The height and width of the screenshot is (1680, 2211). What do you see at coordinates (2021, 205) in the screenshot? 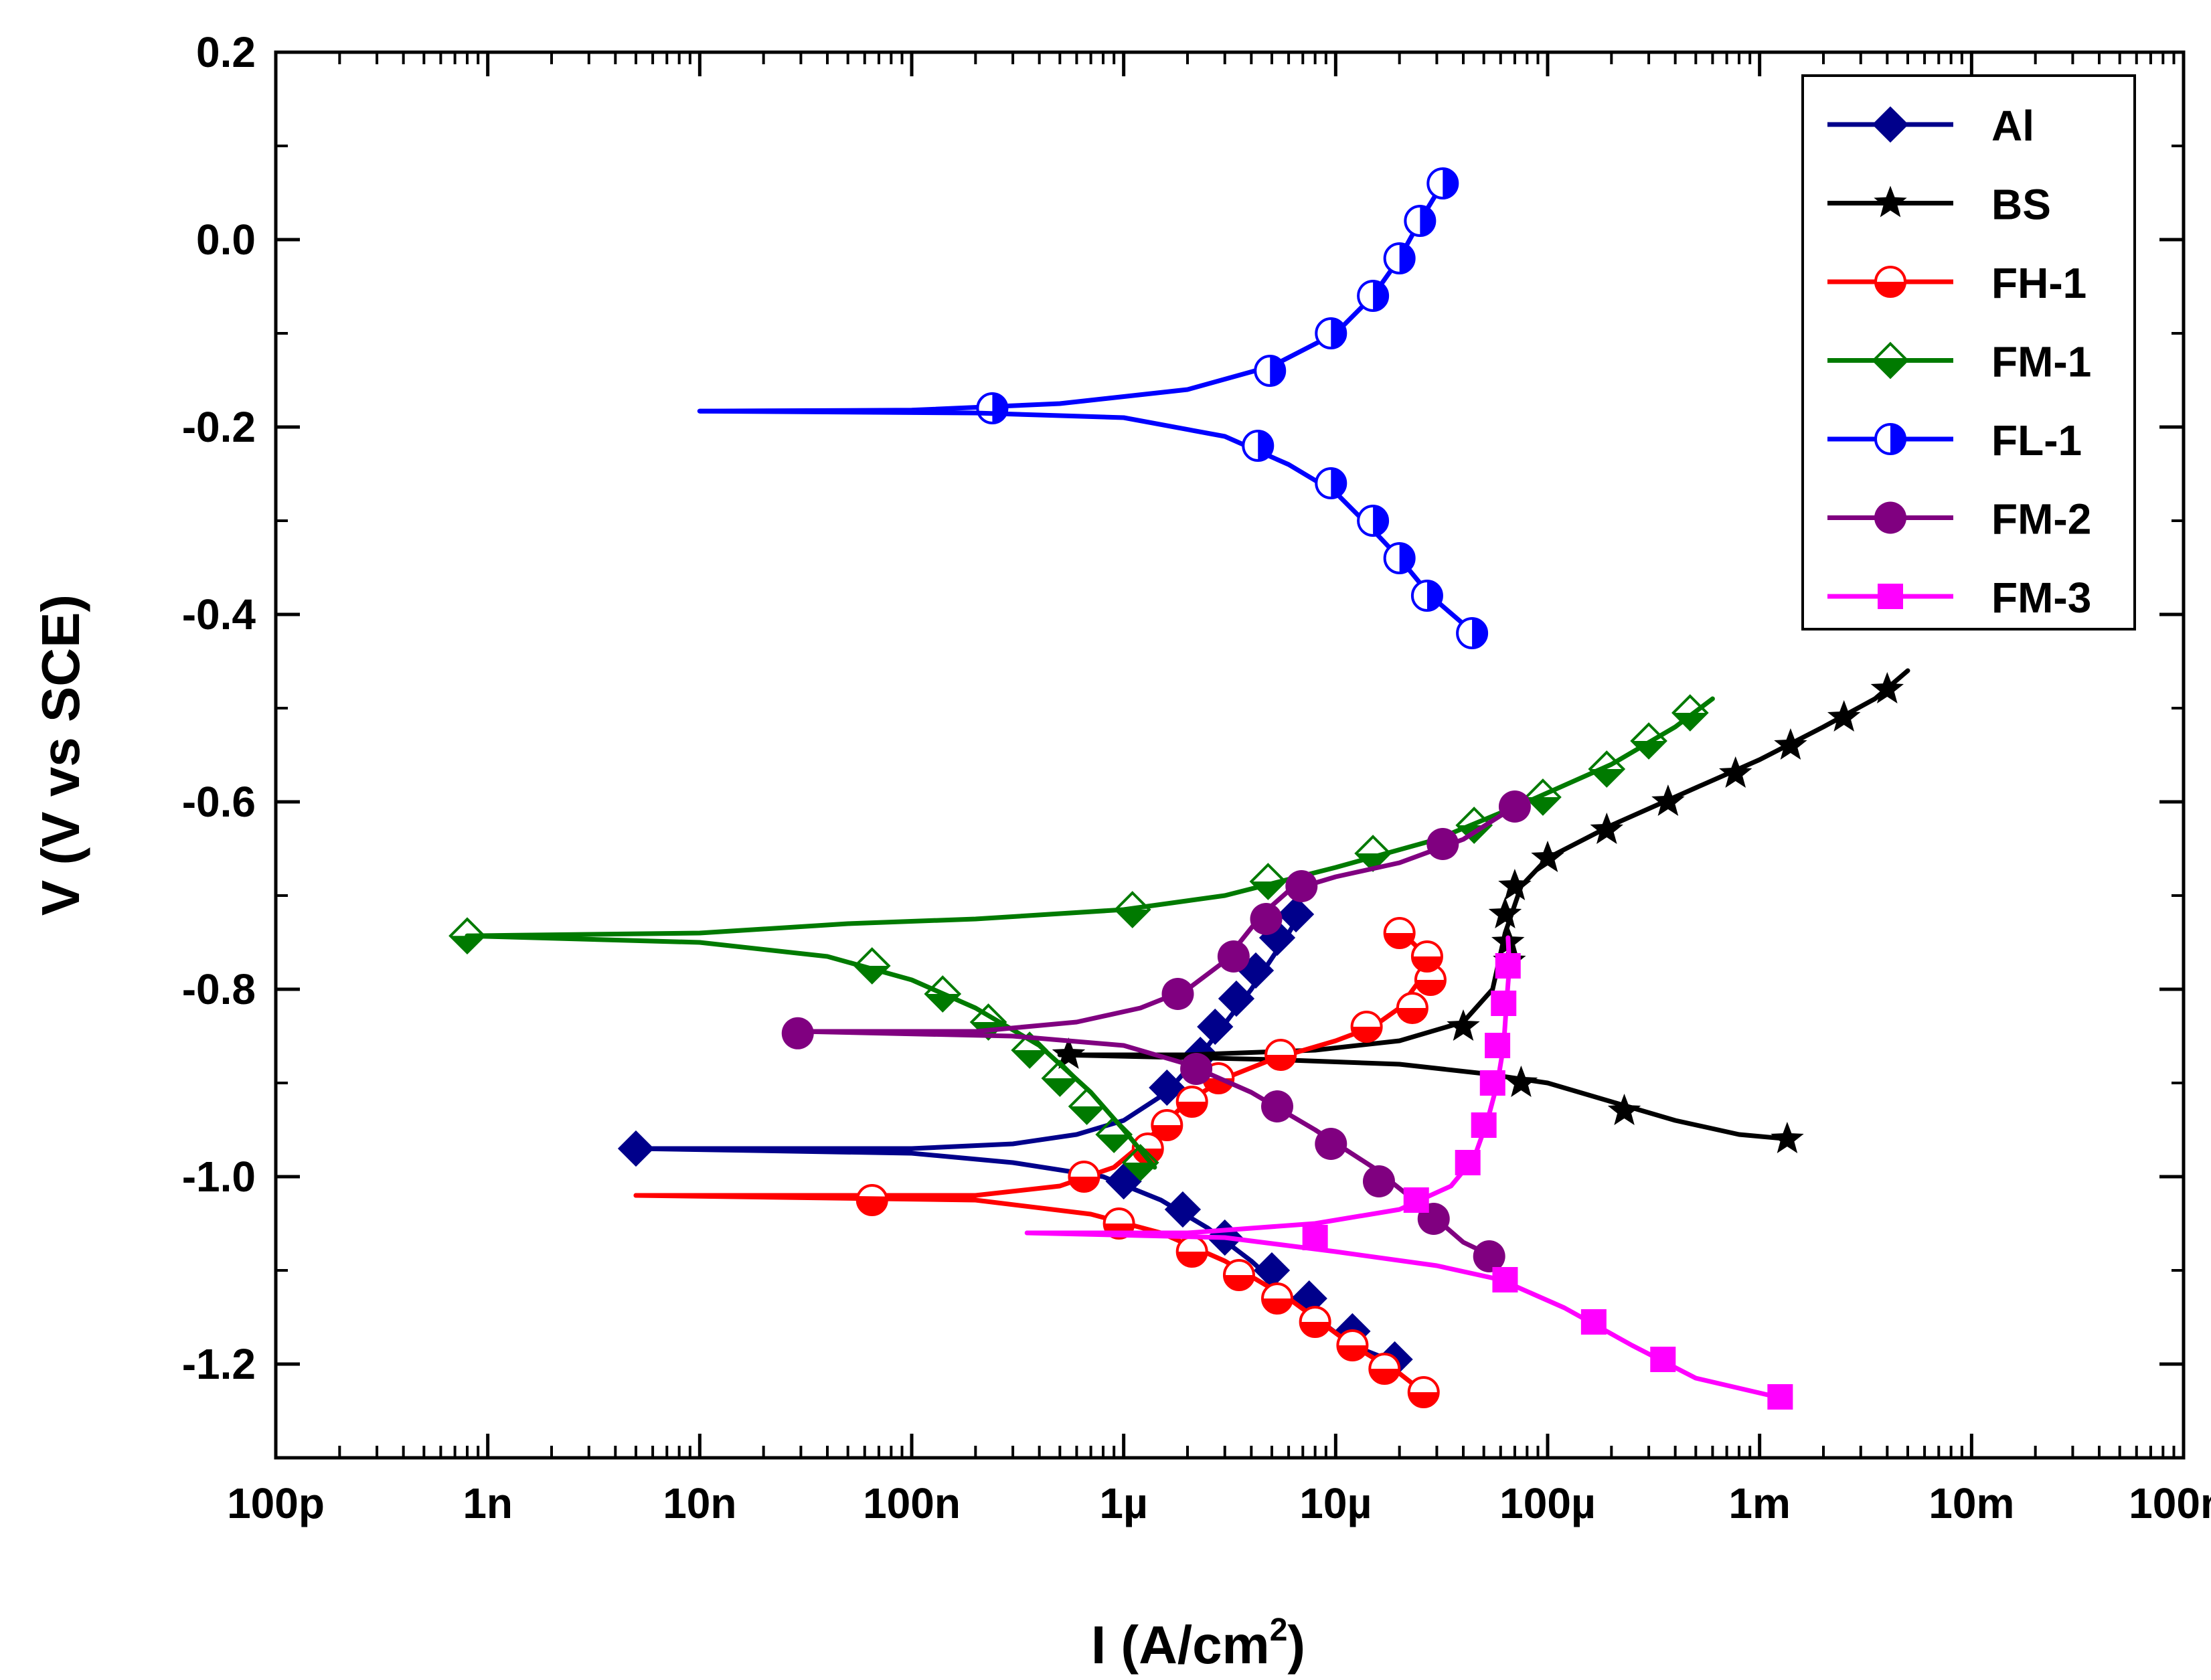
I see `legend-label: BS` at bounding box center [2021, 205].